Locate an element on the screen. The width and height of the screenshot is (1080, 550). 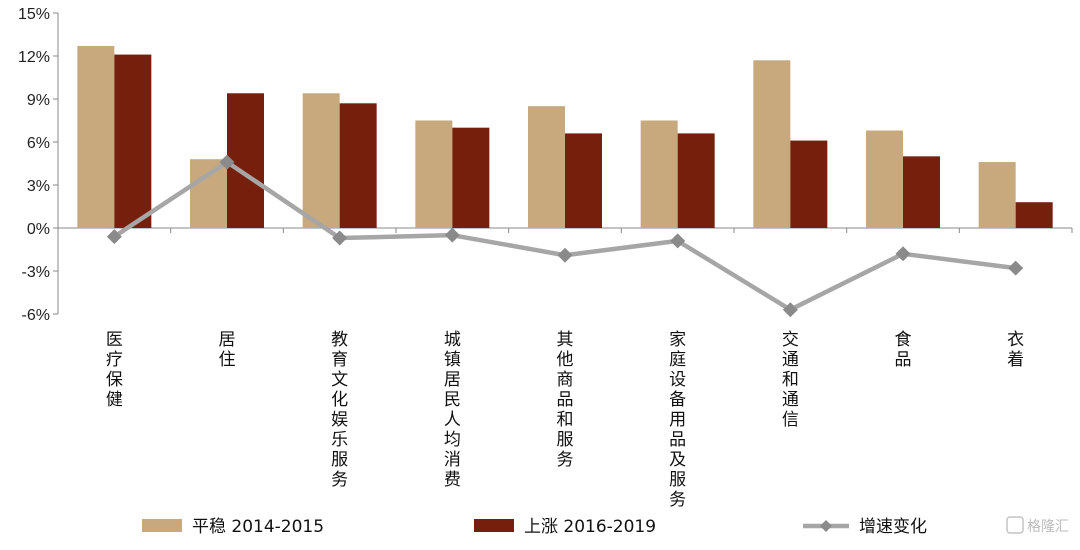
category-label-9: 衣着 is located at coordinates (1015, 350).